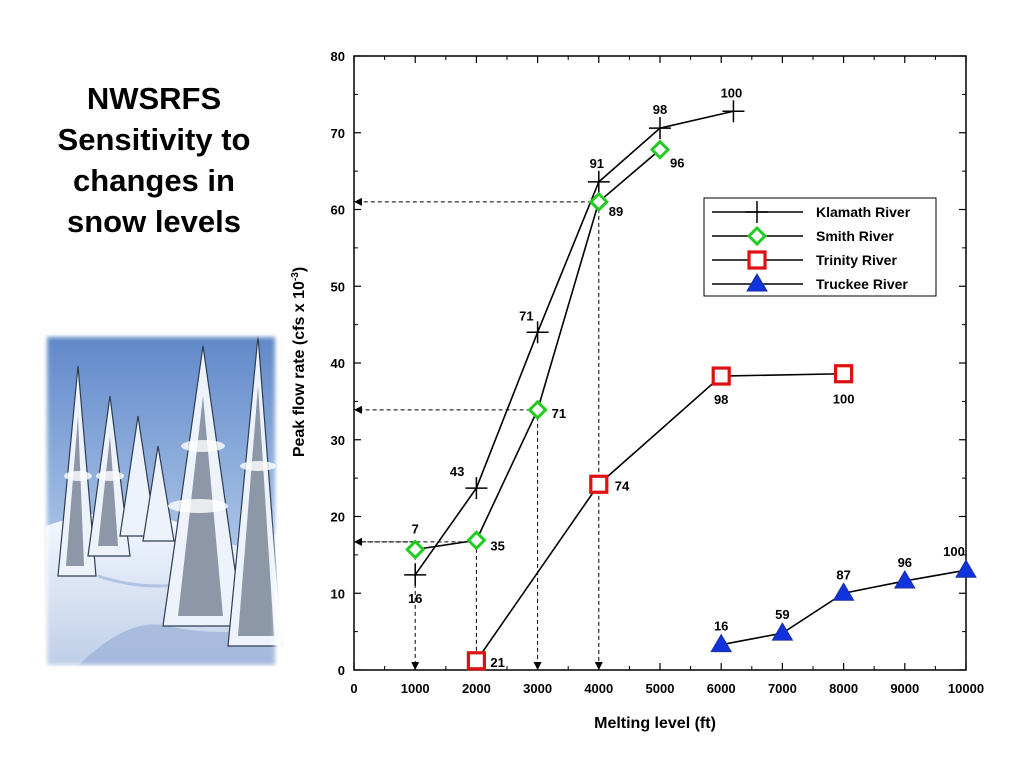 The width and height of the screenshot is (1024, 768). What do you see at coordinates (338, 363) in the screenshot?
I see `y-tick-label: 40` at bounding box center [338, 363].